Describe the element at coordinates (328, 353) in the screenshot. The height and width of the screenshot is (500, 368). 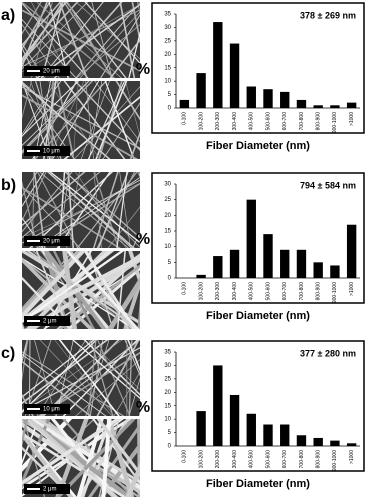
I see `annotation: 377 ± 280 nm` at that location.